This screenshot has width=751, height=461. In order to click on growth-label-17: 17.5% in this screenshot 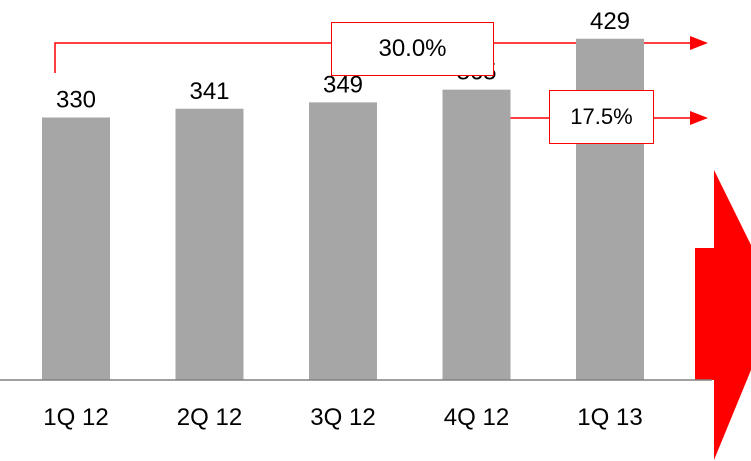, I will do `click(601, 117)`.